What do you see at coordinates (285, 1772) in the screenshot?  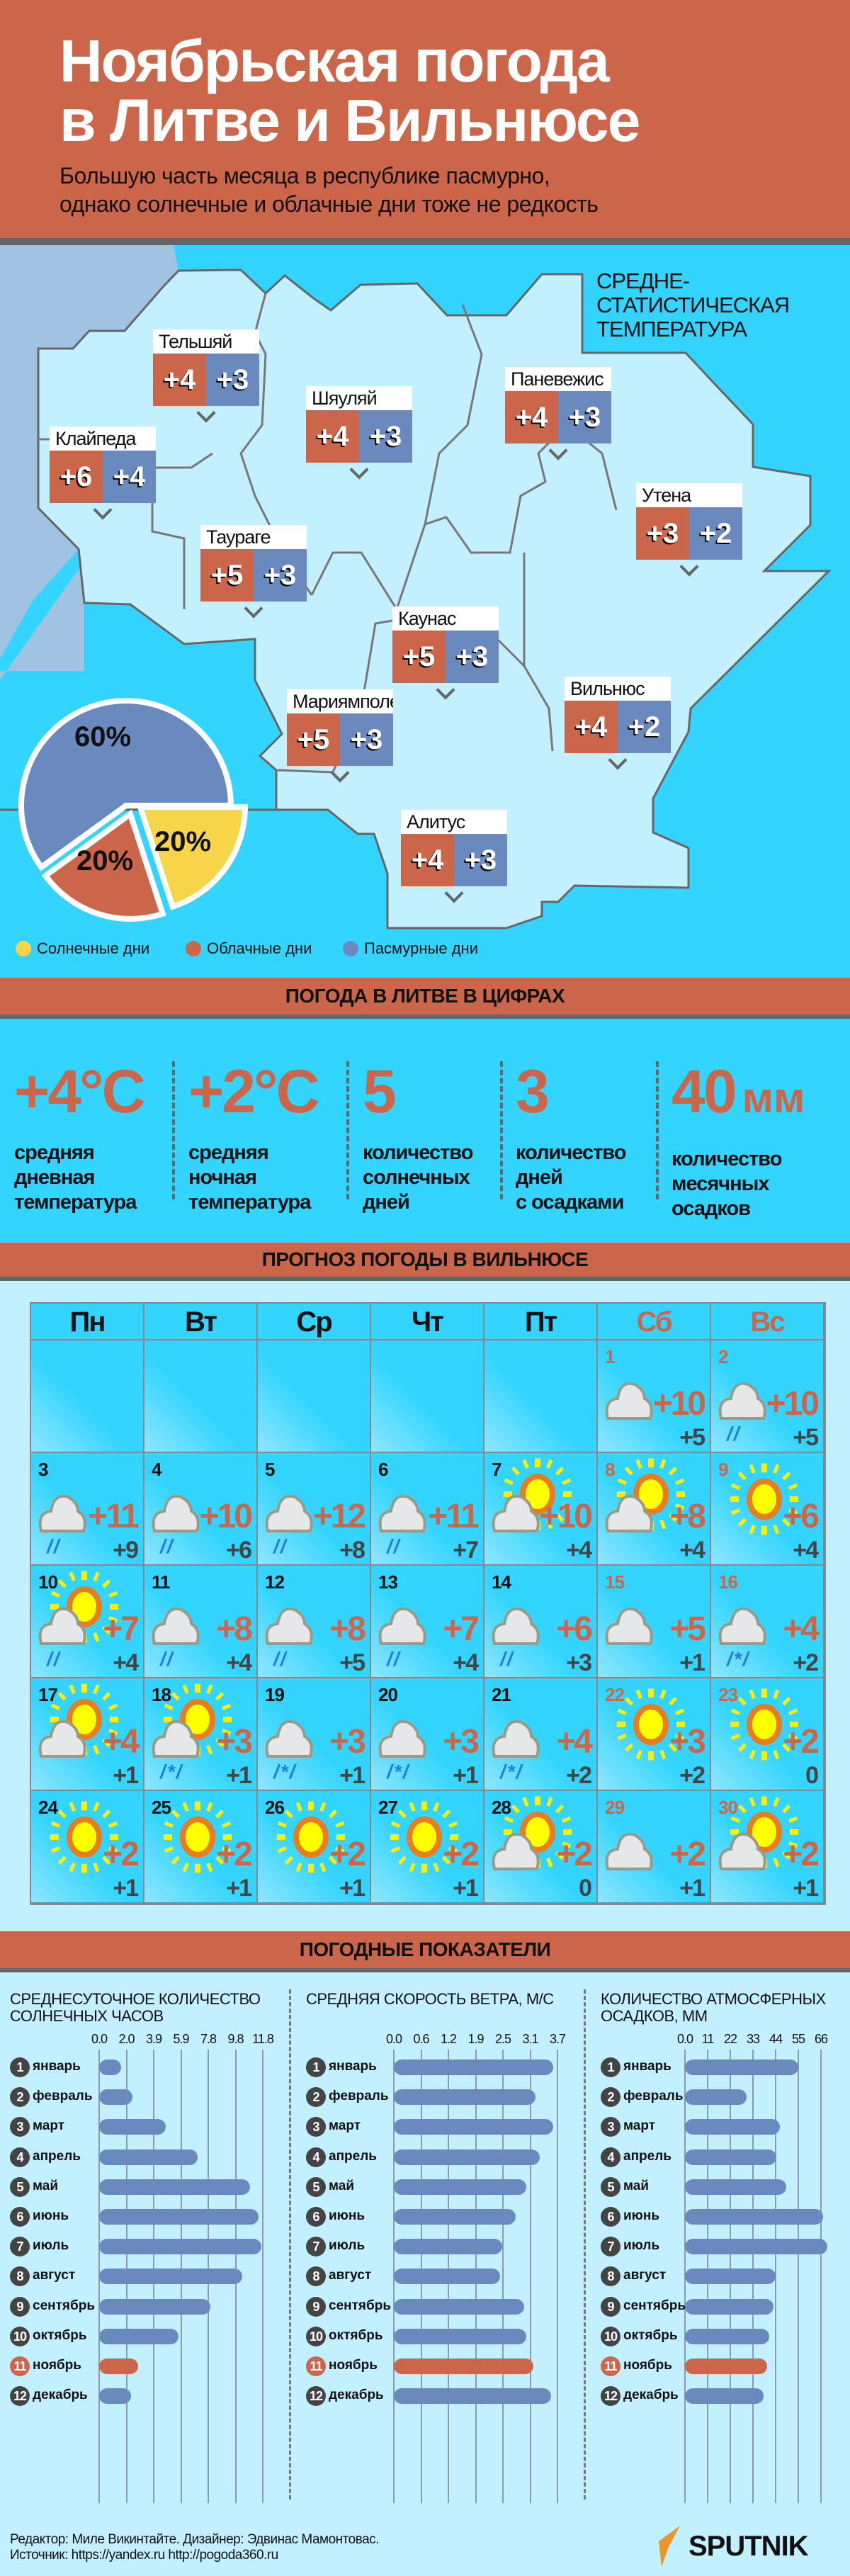 I see `sleet-icon: /*/` at bounding box center [285, 1772].